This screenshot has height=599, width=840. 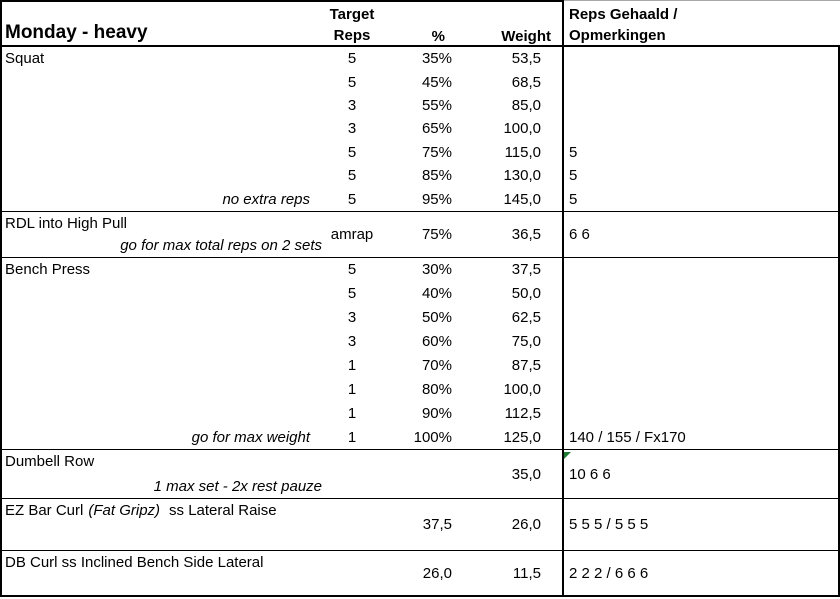 I want to click on weight-cell: 11,5, so click(x=526, y=573).